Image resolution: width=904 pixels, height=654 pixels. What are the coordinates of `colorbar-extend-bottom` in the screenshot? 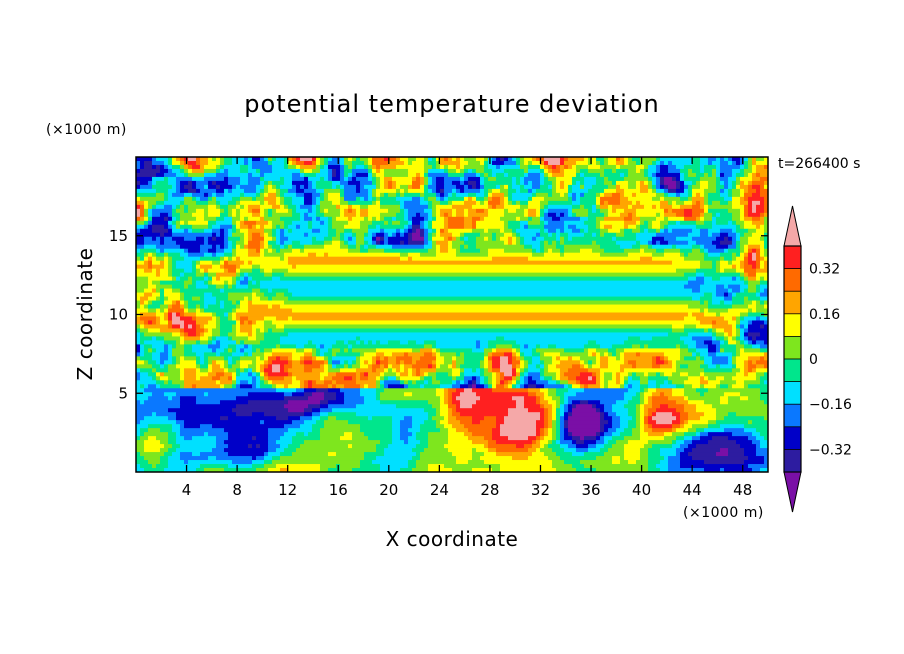 It's located at (792, 492).